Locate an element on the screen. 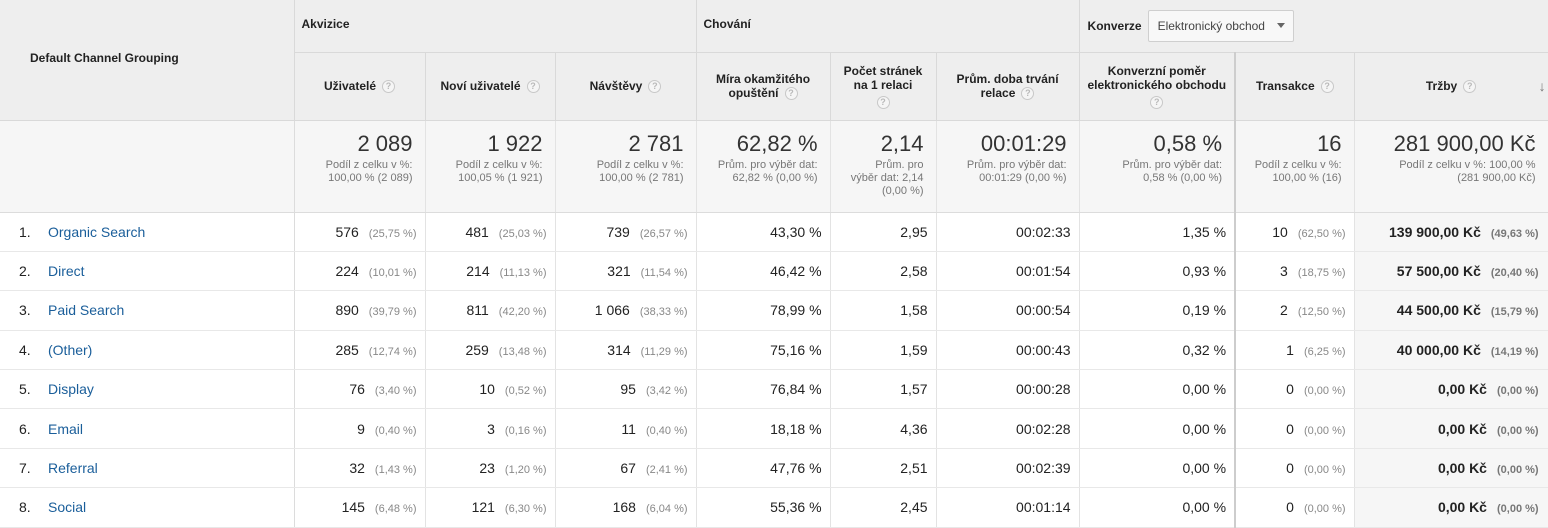 The image size is (1548, 528). channel-link: Referral is located at coordinates (73, 468).